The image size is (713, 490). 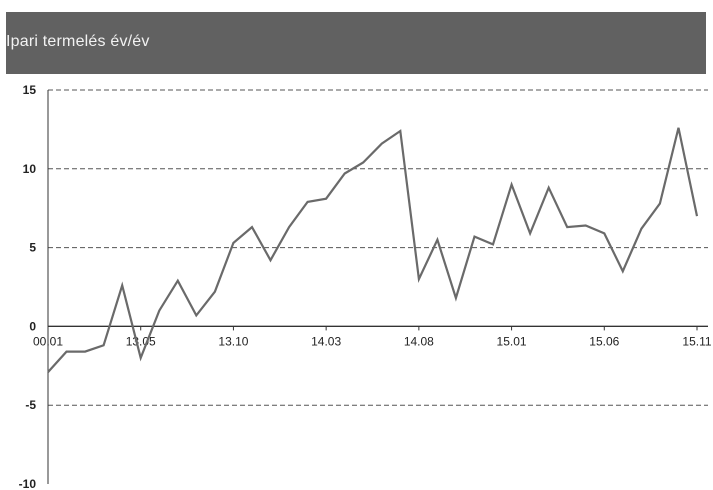 I want to click on chart-title: Ipari termelés év/év, so click(x=78, y=41).